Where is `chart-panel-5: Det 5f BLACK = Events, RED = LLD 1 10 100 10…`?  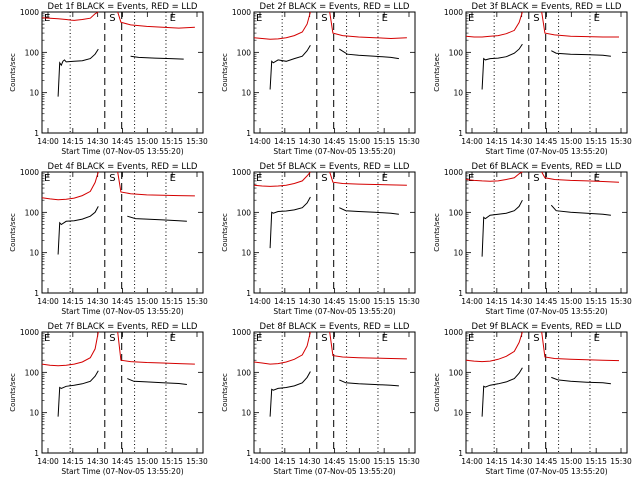 chart-panel-5: Det 5f BLACK = Events, RED = LLD 1 10 100 10… is located at coordinates (320, 239).